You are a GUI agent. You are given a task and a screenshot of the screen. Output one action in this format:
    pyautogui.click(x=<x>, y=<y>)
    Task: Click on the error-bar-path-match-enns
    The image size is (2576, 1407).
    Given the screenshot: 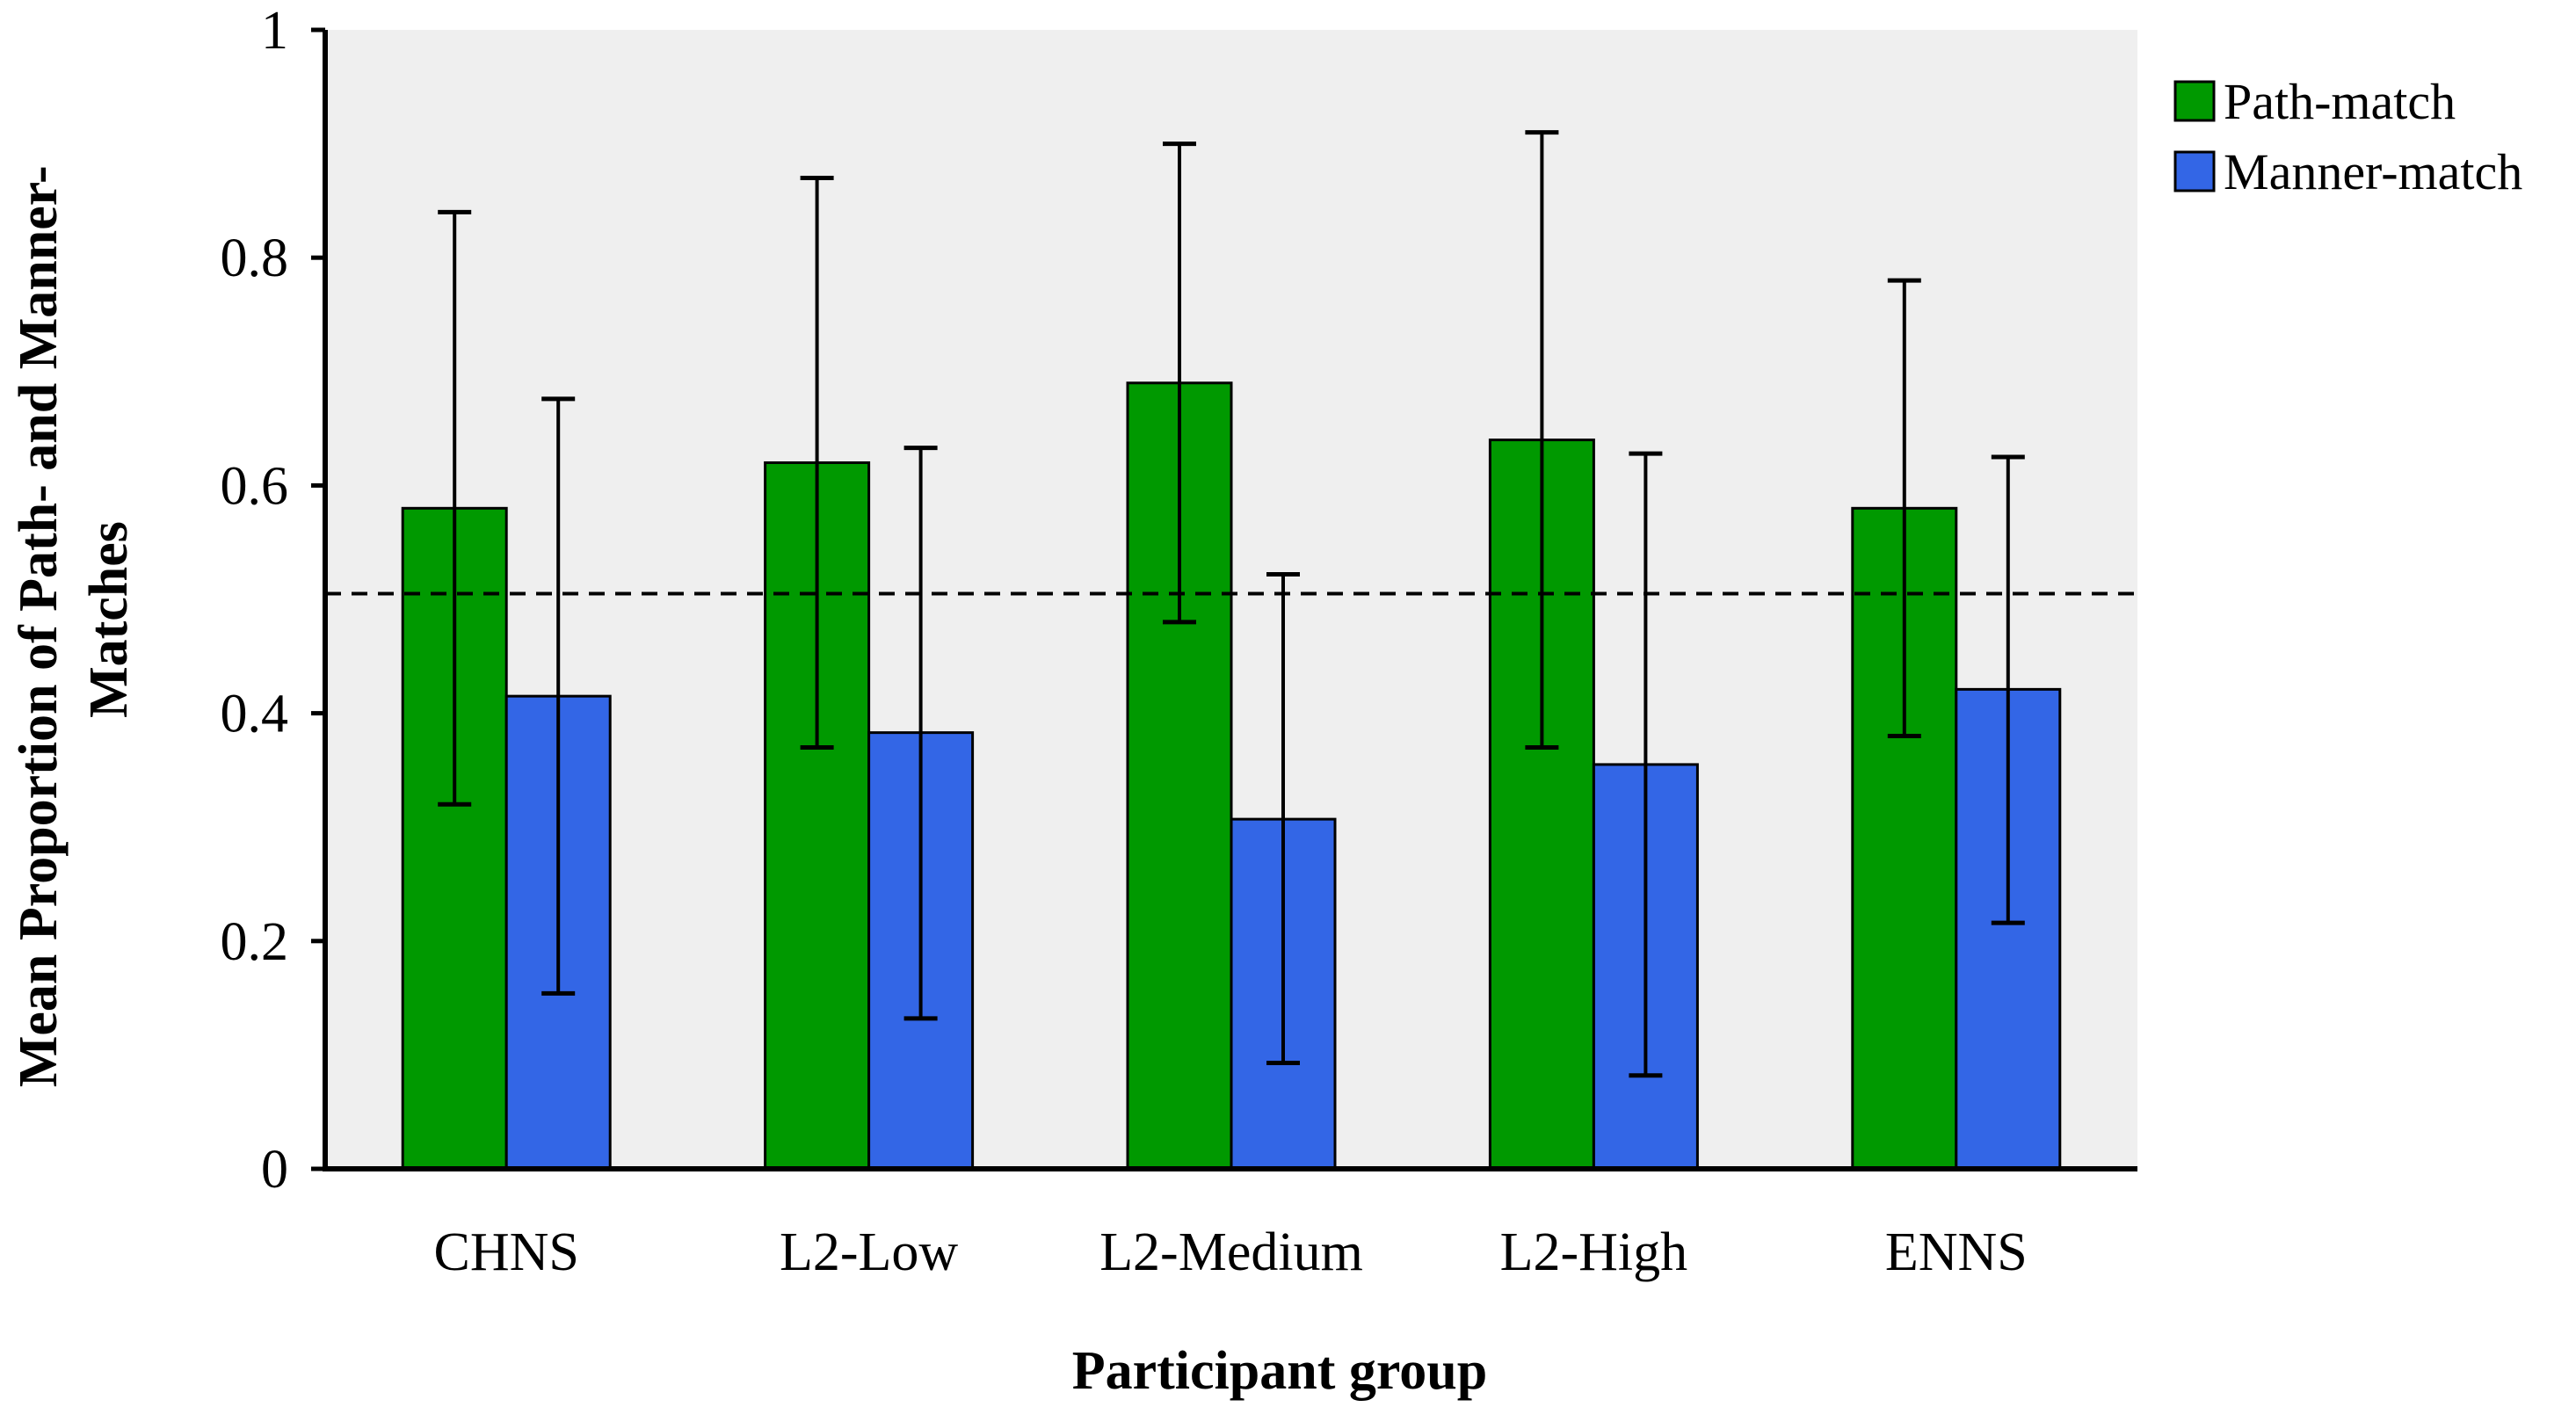 What is the action you would take?
    pyautogui.click(x=1904, y=509)
    